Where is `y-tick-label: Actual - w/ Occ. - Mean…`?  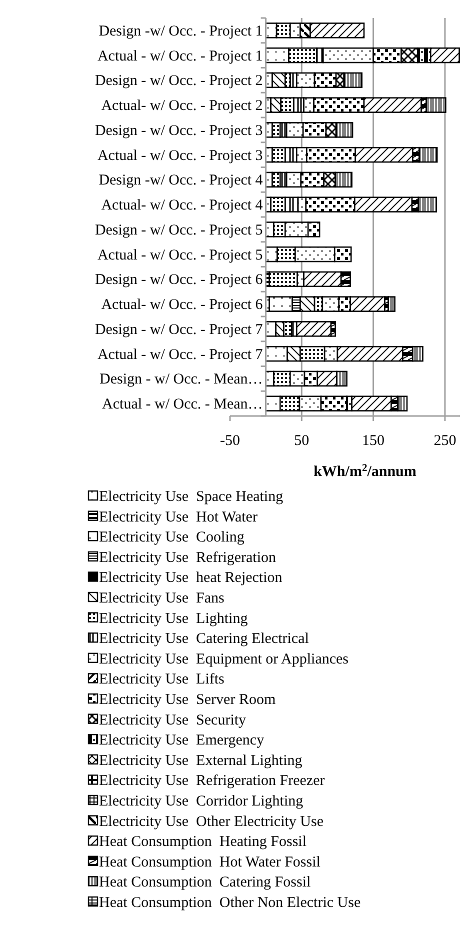
y-tick-label: Actual - w/ Occ. - Mean… is located at coordinates (182, 404).